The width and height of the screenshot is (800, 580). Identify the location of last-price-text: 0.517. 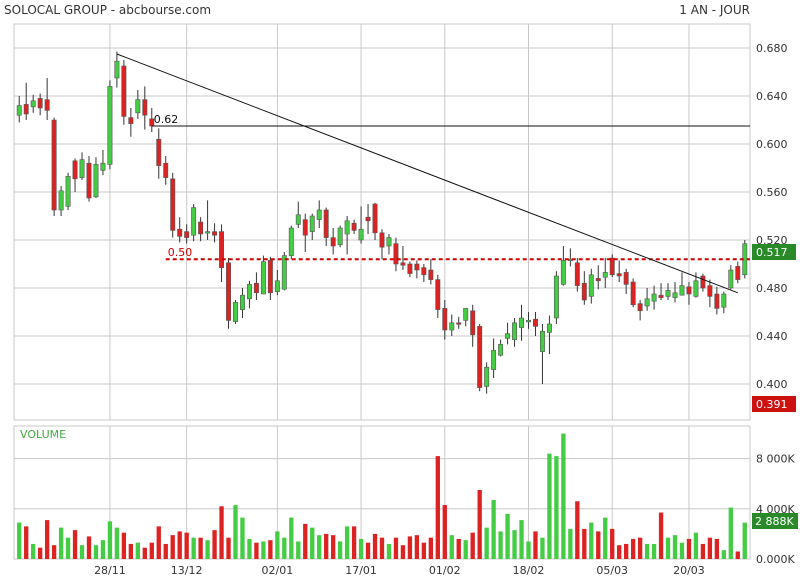
(772, 252).